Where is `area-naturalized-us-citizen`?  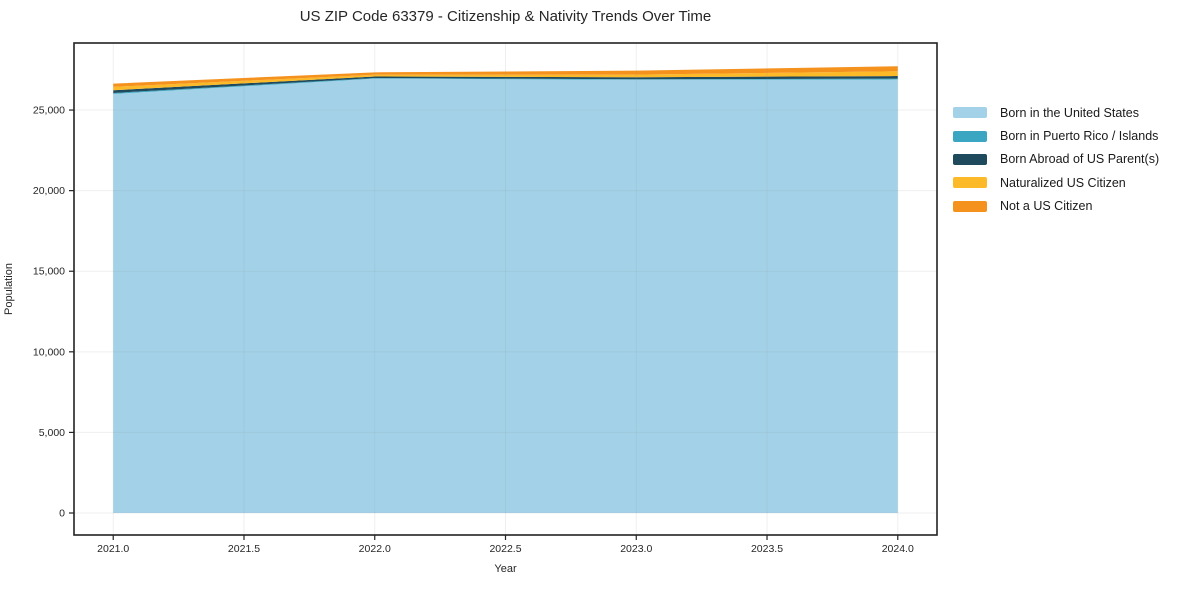
area-naturalized-us-citizen is located at coordinates (505, 81).